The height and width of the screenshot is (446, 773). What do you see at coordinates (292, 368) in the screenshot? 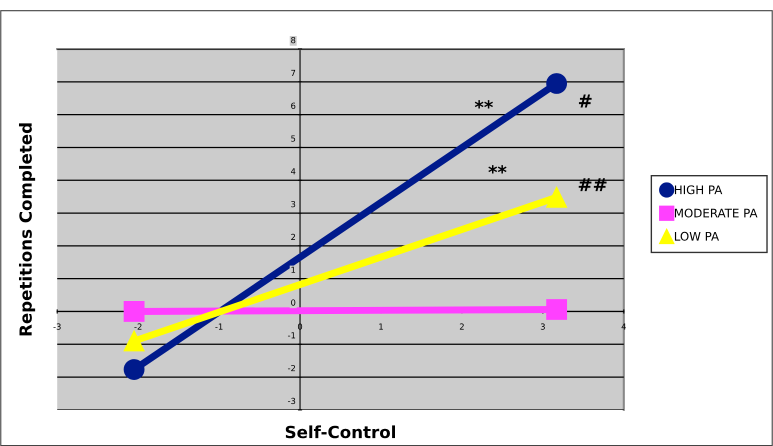
I see `y-tick-label: -2` at bounding box center [292, 368].